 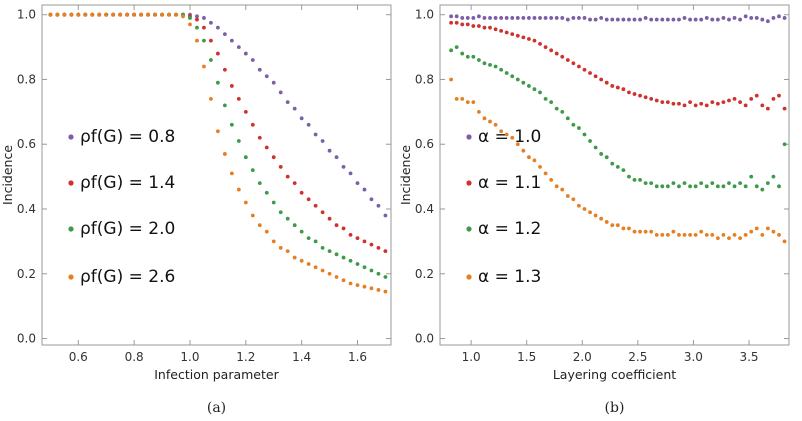 I want to click on legend-entry: α = 1.2, so click(x=509, y=229).